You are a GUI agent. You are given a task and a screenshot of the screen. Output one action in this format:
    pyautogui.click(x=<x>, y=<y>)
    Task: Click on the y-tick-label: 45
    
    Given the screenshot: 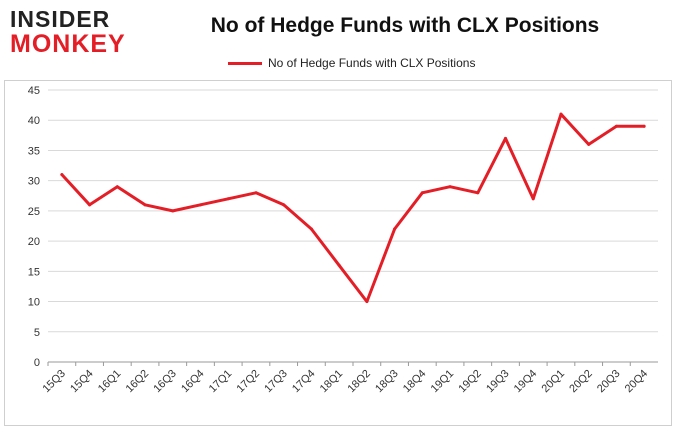 What is the action you would take?
    pyautogui.click(x=34, y=91)
    